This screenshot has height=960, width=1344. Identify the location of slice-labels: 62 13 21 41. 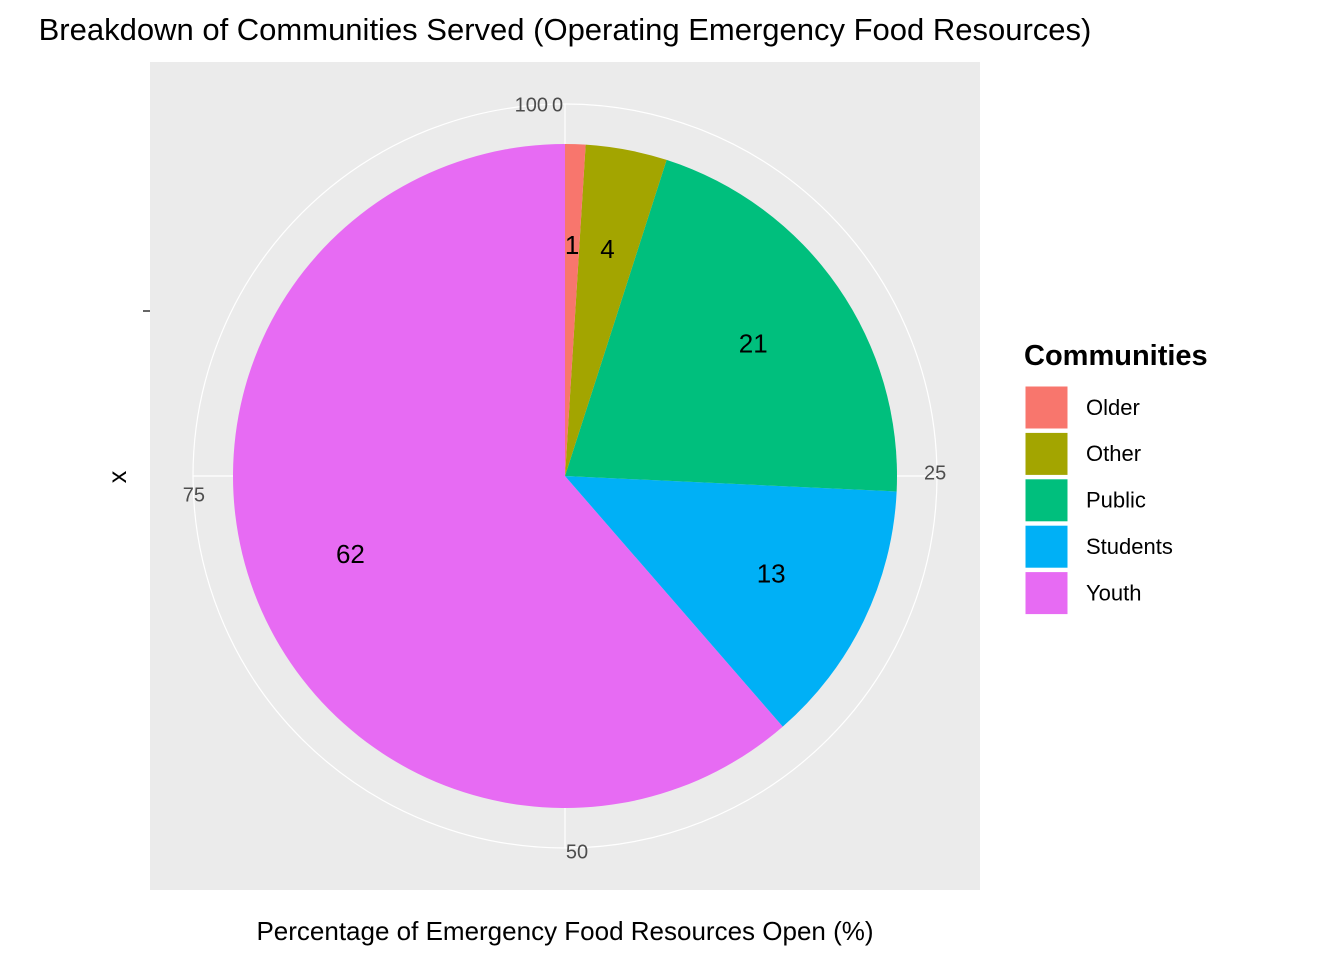
(561, 409).